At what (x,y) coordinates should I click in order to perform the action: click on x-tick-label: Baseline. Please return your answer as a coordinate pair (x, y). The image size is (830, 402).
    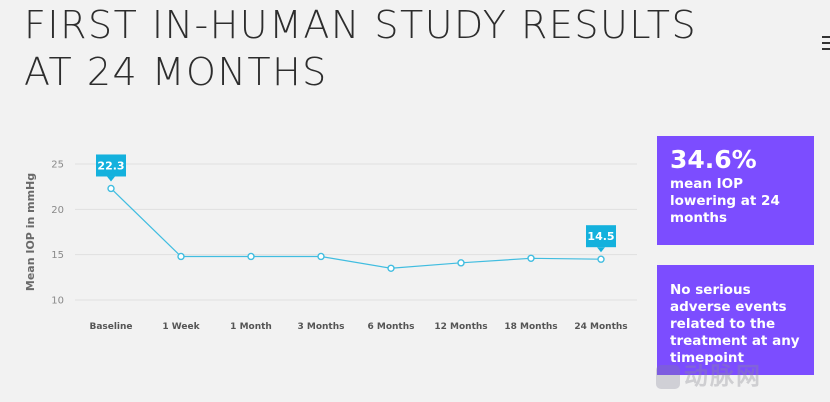
    Looking at the image, I should click on (110, 327).